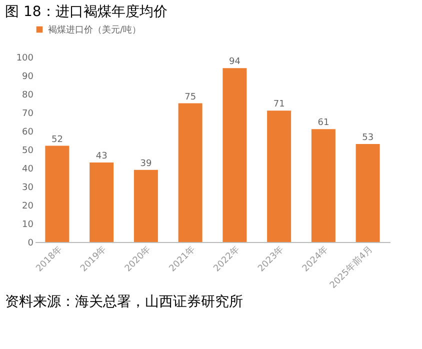  Describe the element at coordinates (102, 156) in the screenshot. I see `data-label: 43` at that location.